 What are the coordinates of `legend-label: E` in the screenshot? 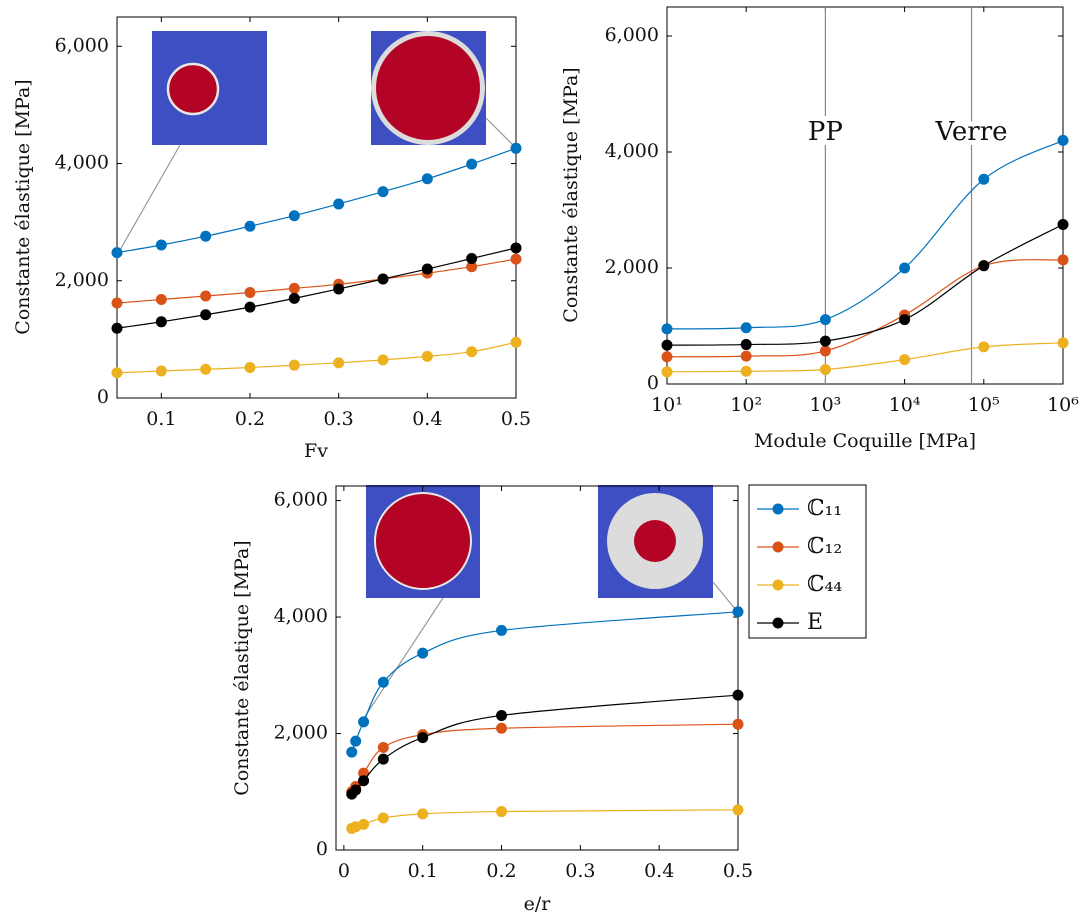 It's located at (815, 622).